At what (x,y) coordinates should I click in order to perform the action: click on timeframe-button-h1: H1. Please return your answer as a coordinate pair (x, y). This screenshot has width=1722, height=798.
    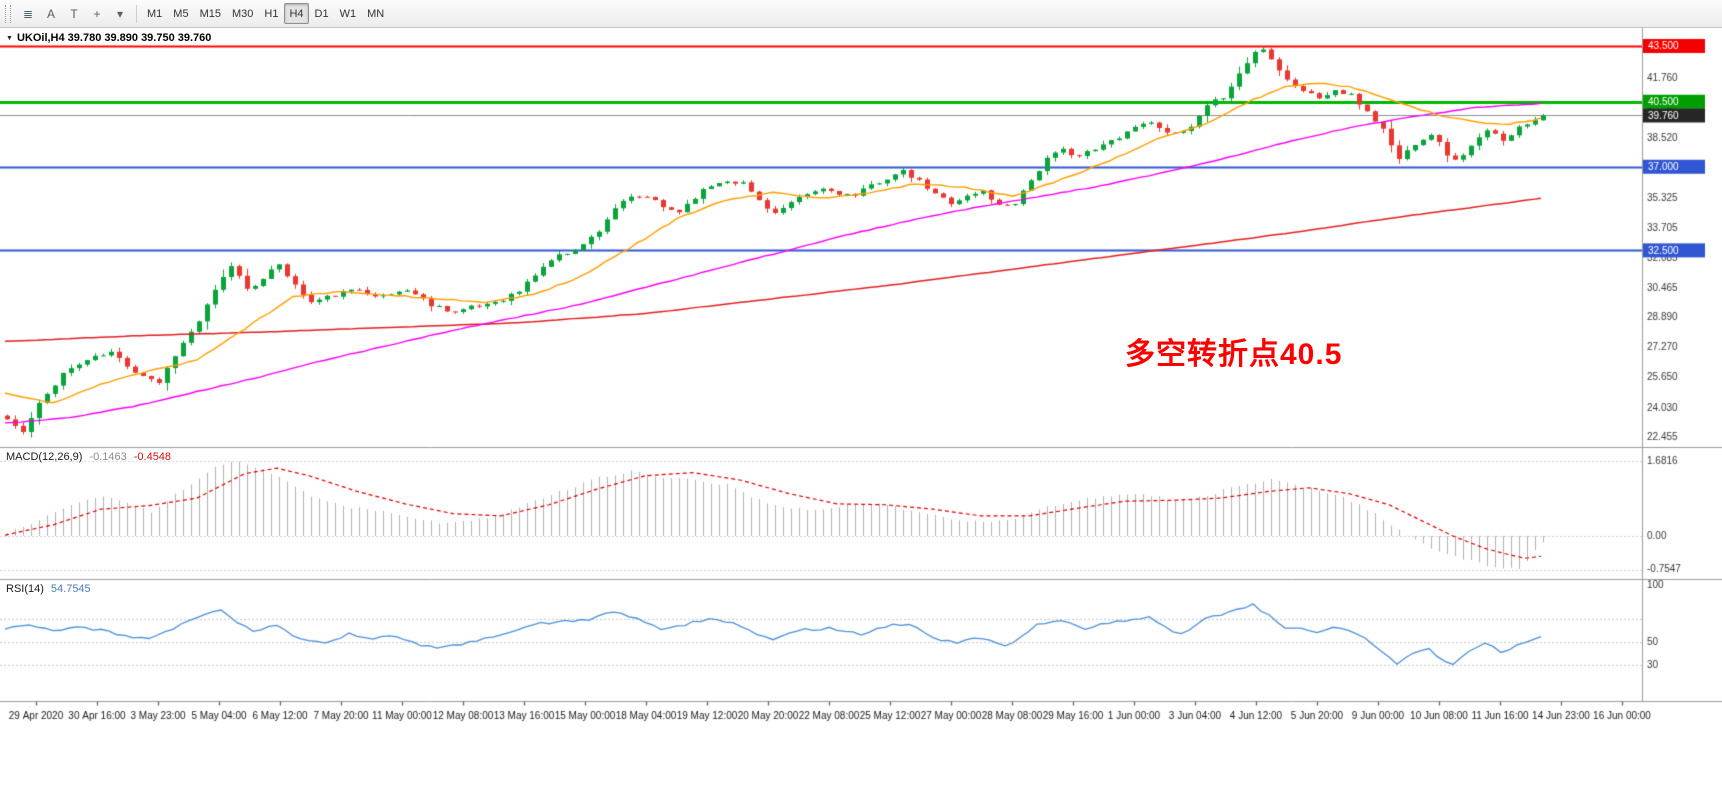
    Looking at the image, I should click on (271, 13).